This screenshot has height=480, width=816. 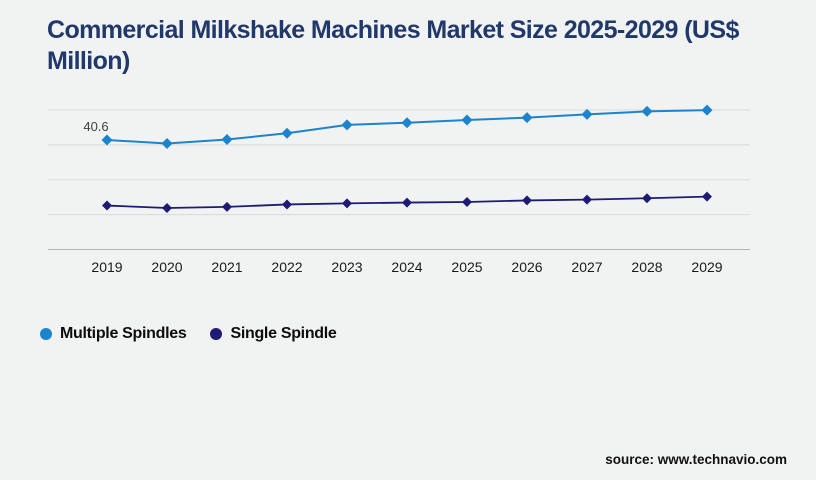 What do you see at coordinates (647, 111) in the screenshot?
I see `data-point-multiple-spindles-2028` at bounding box center [647, 111].